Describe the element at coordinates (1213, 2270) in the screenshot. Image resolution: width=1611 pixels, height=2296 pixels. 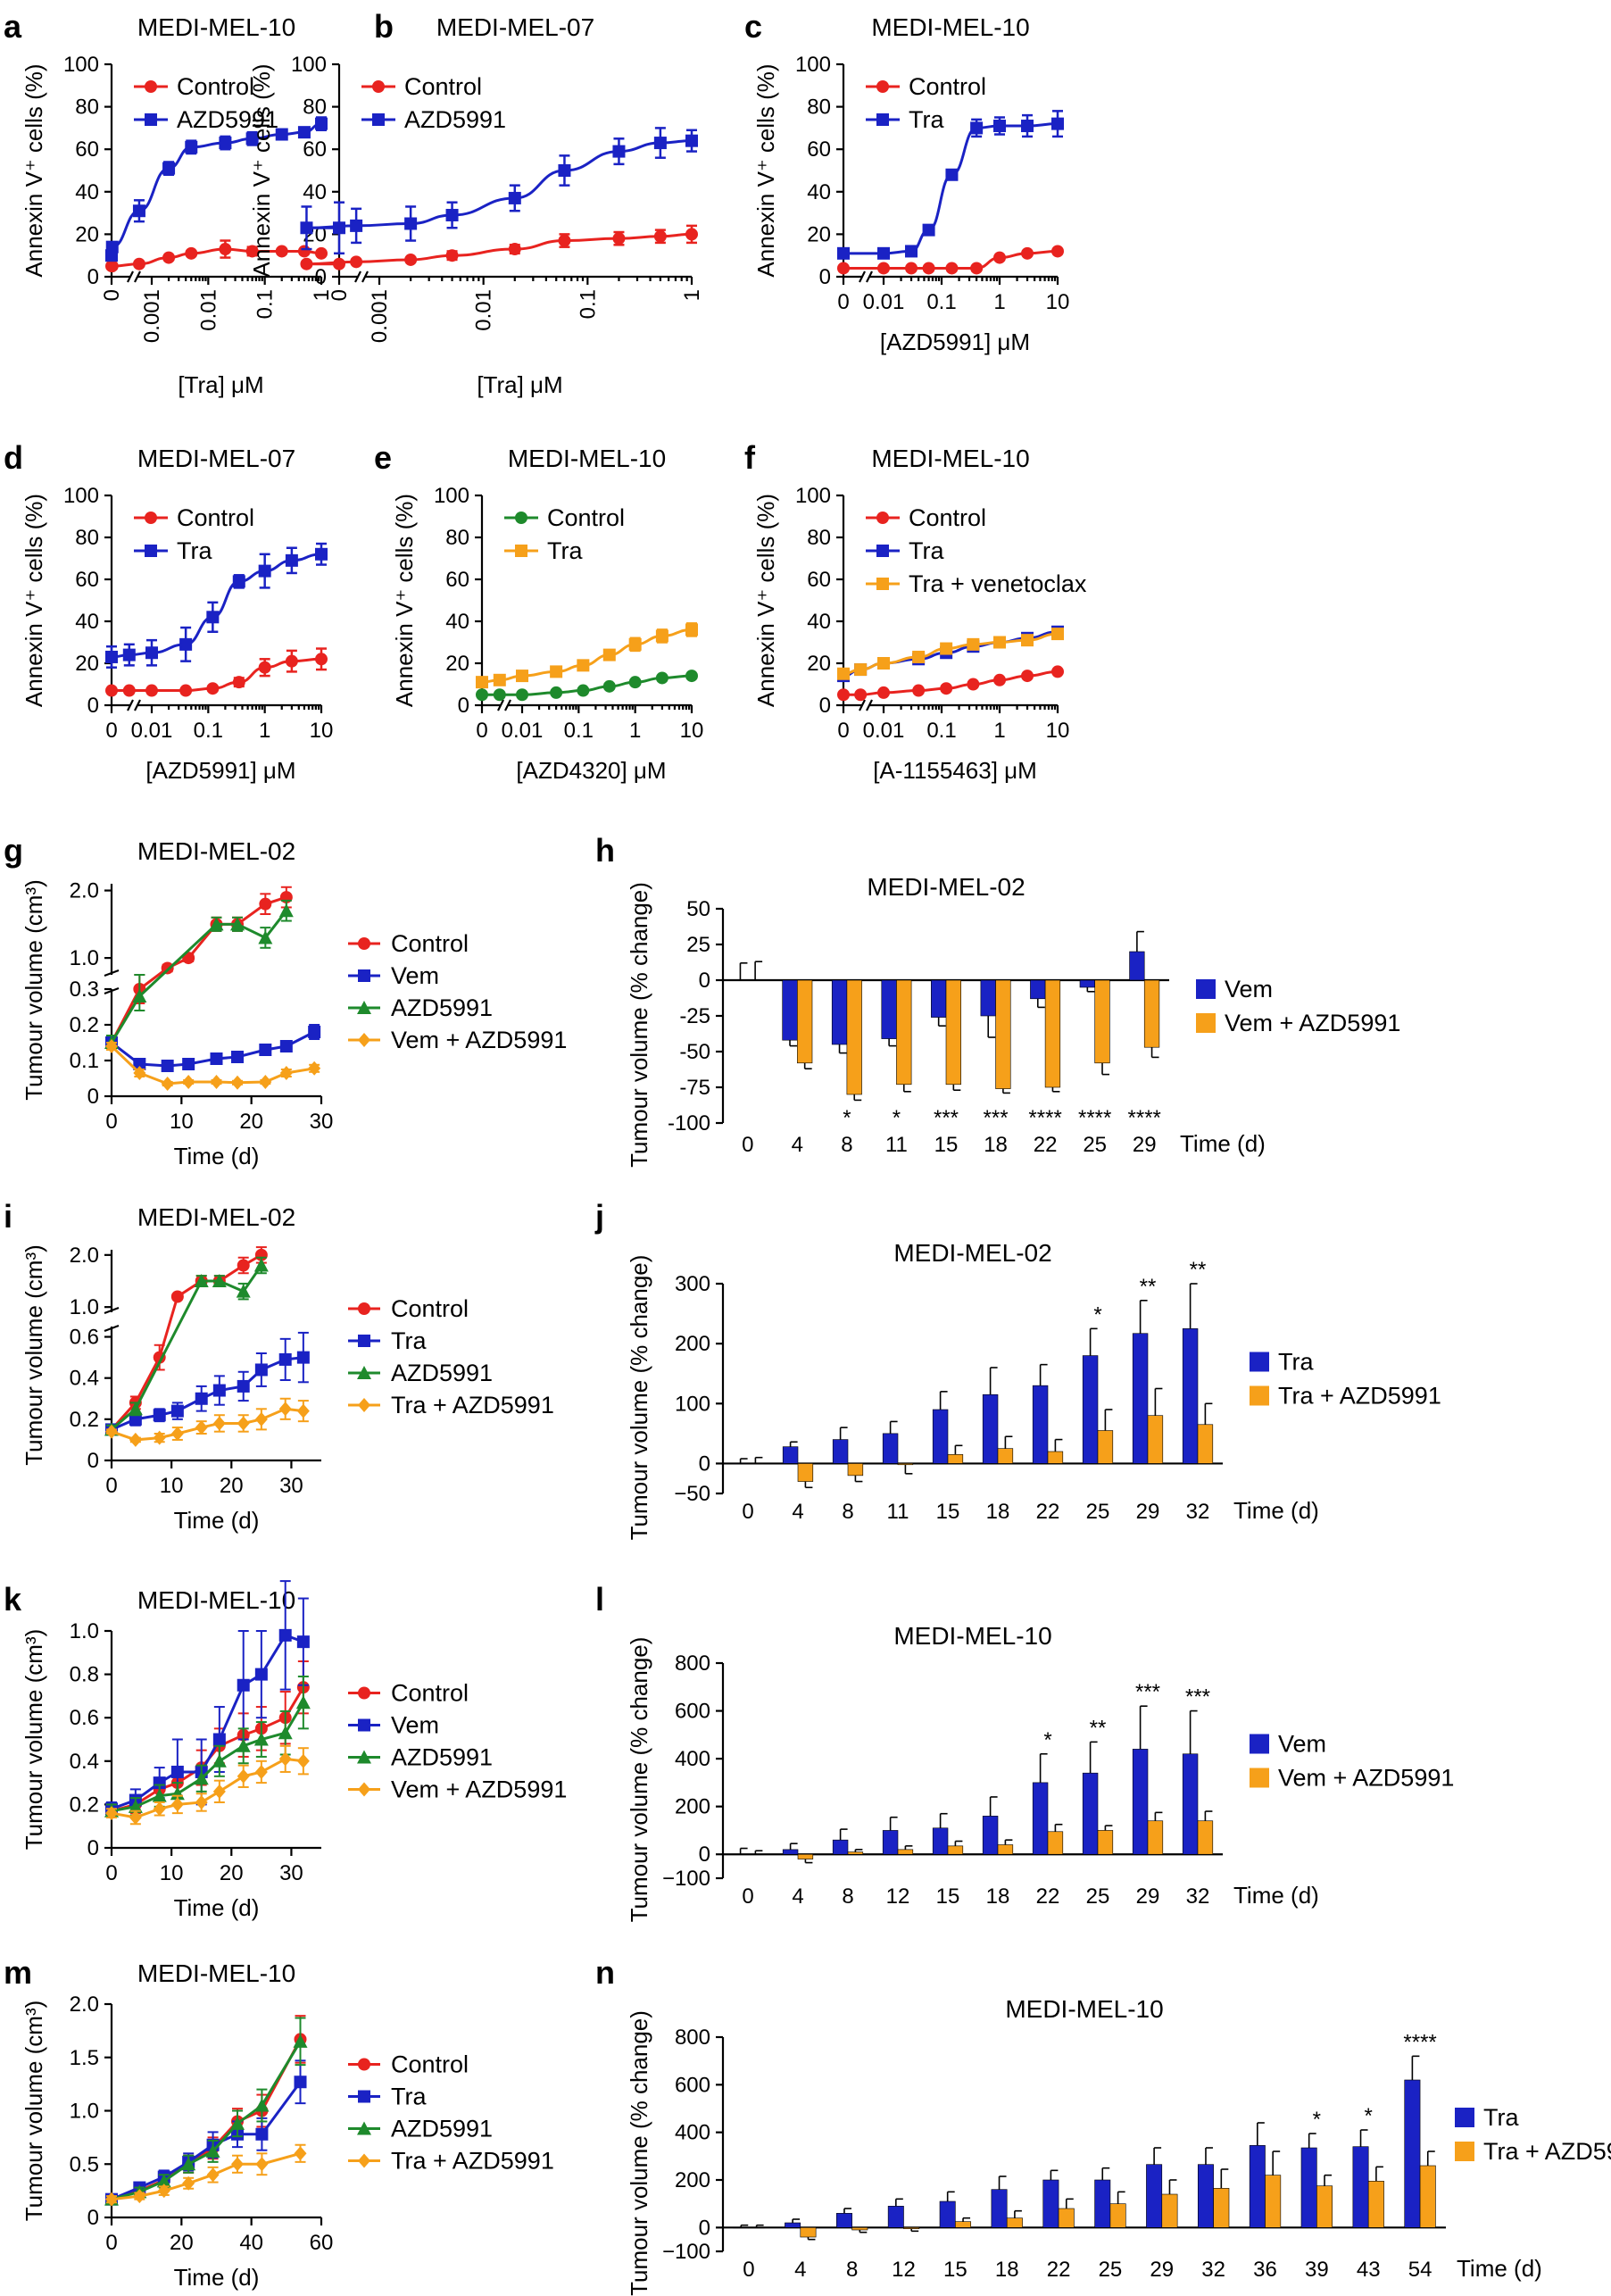
I see `x-tick-label: 32` at that location.